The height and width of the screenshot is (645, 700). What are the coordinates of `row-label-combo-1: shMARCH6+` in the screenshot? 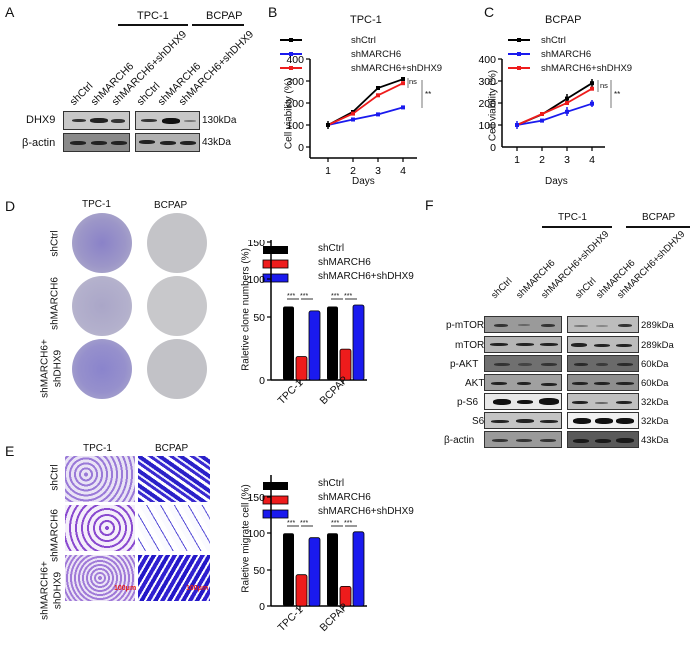 It's located at (45, 368).